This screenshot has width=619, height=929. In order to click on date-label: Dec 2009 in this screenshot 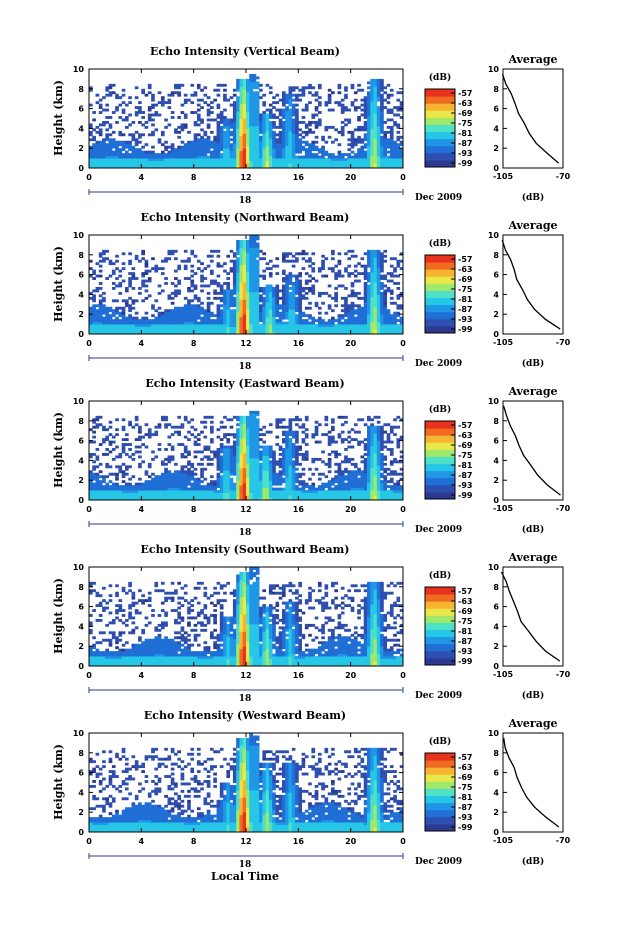, I will do `click(438, 198)`.